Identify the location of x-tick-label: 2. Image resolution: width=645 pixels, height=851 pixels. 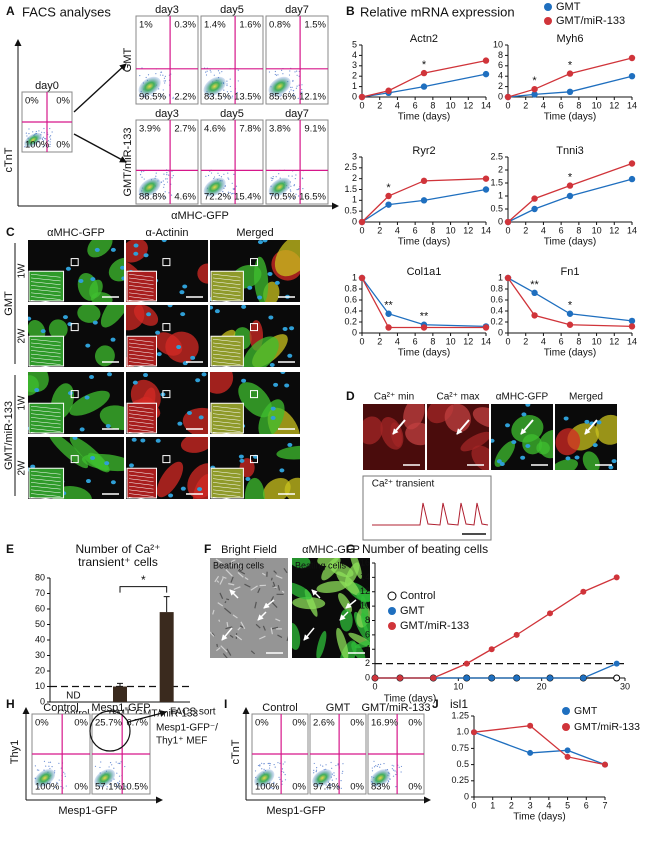
(379, 341).